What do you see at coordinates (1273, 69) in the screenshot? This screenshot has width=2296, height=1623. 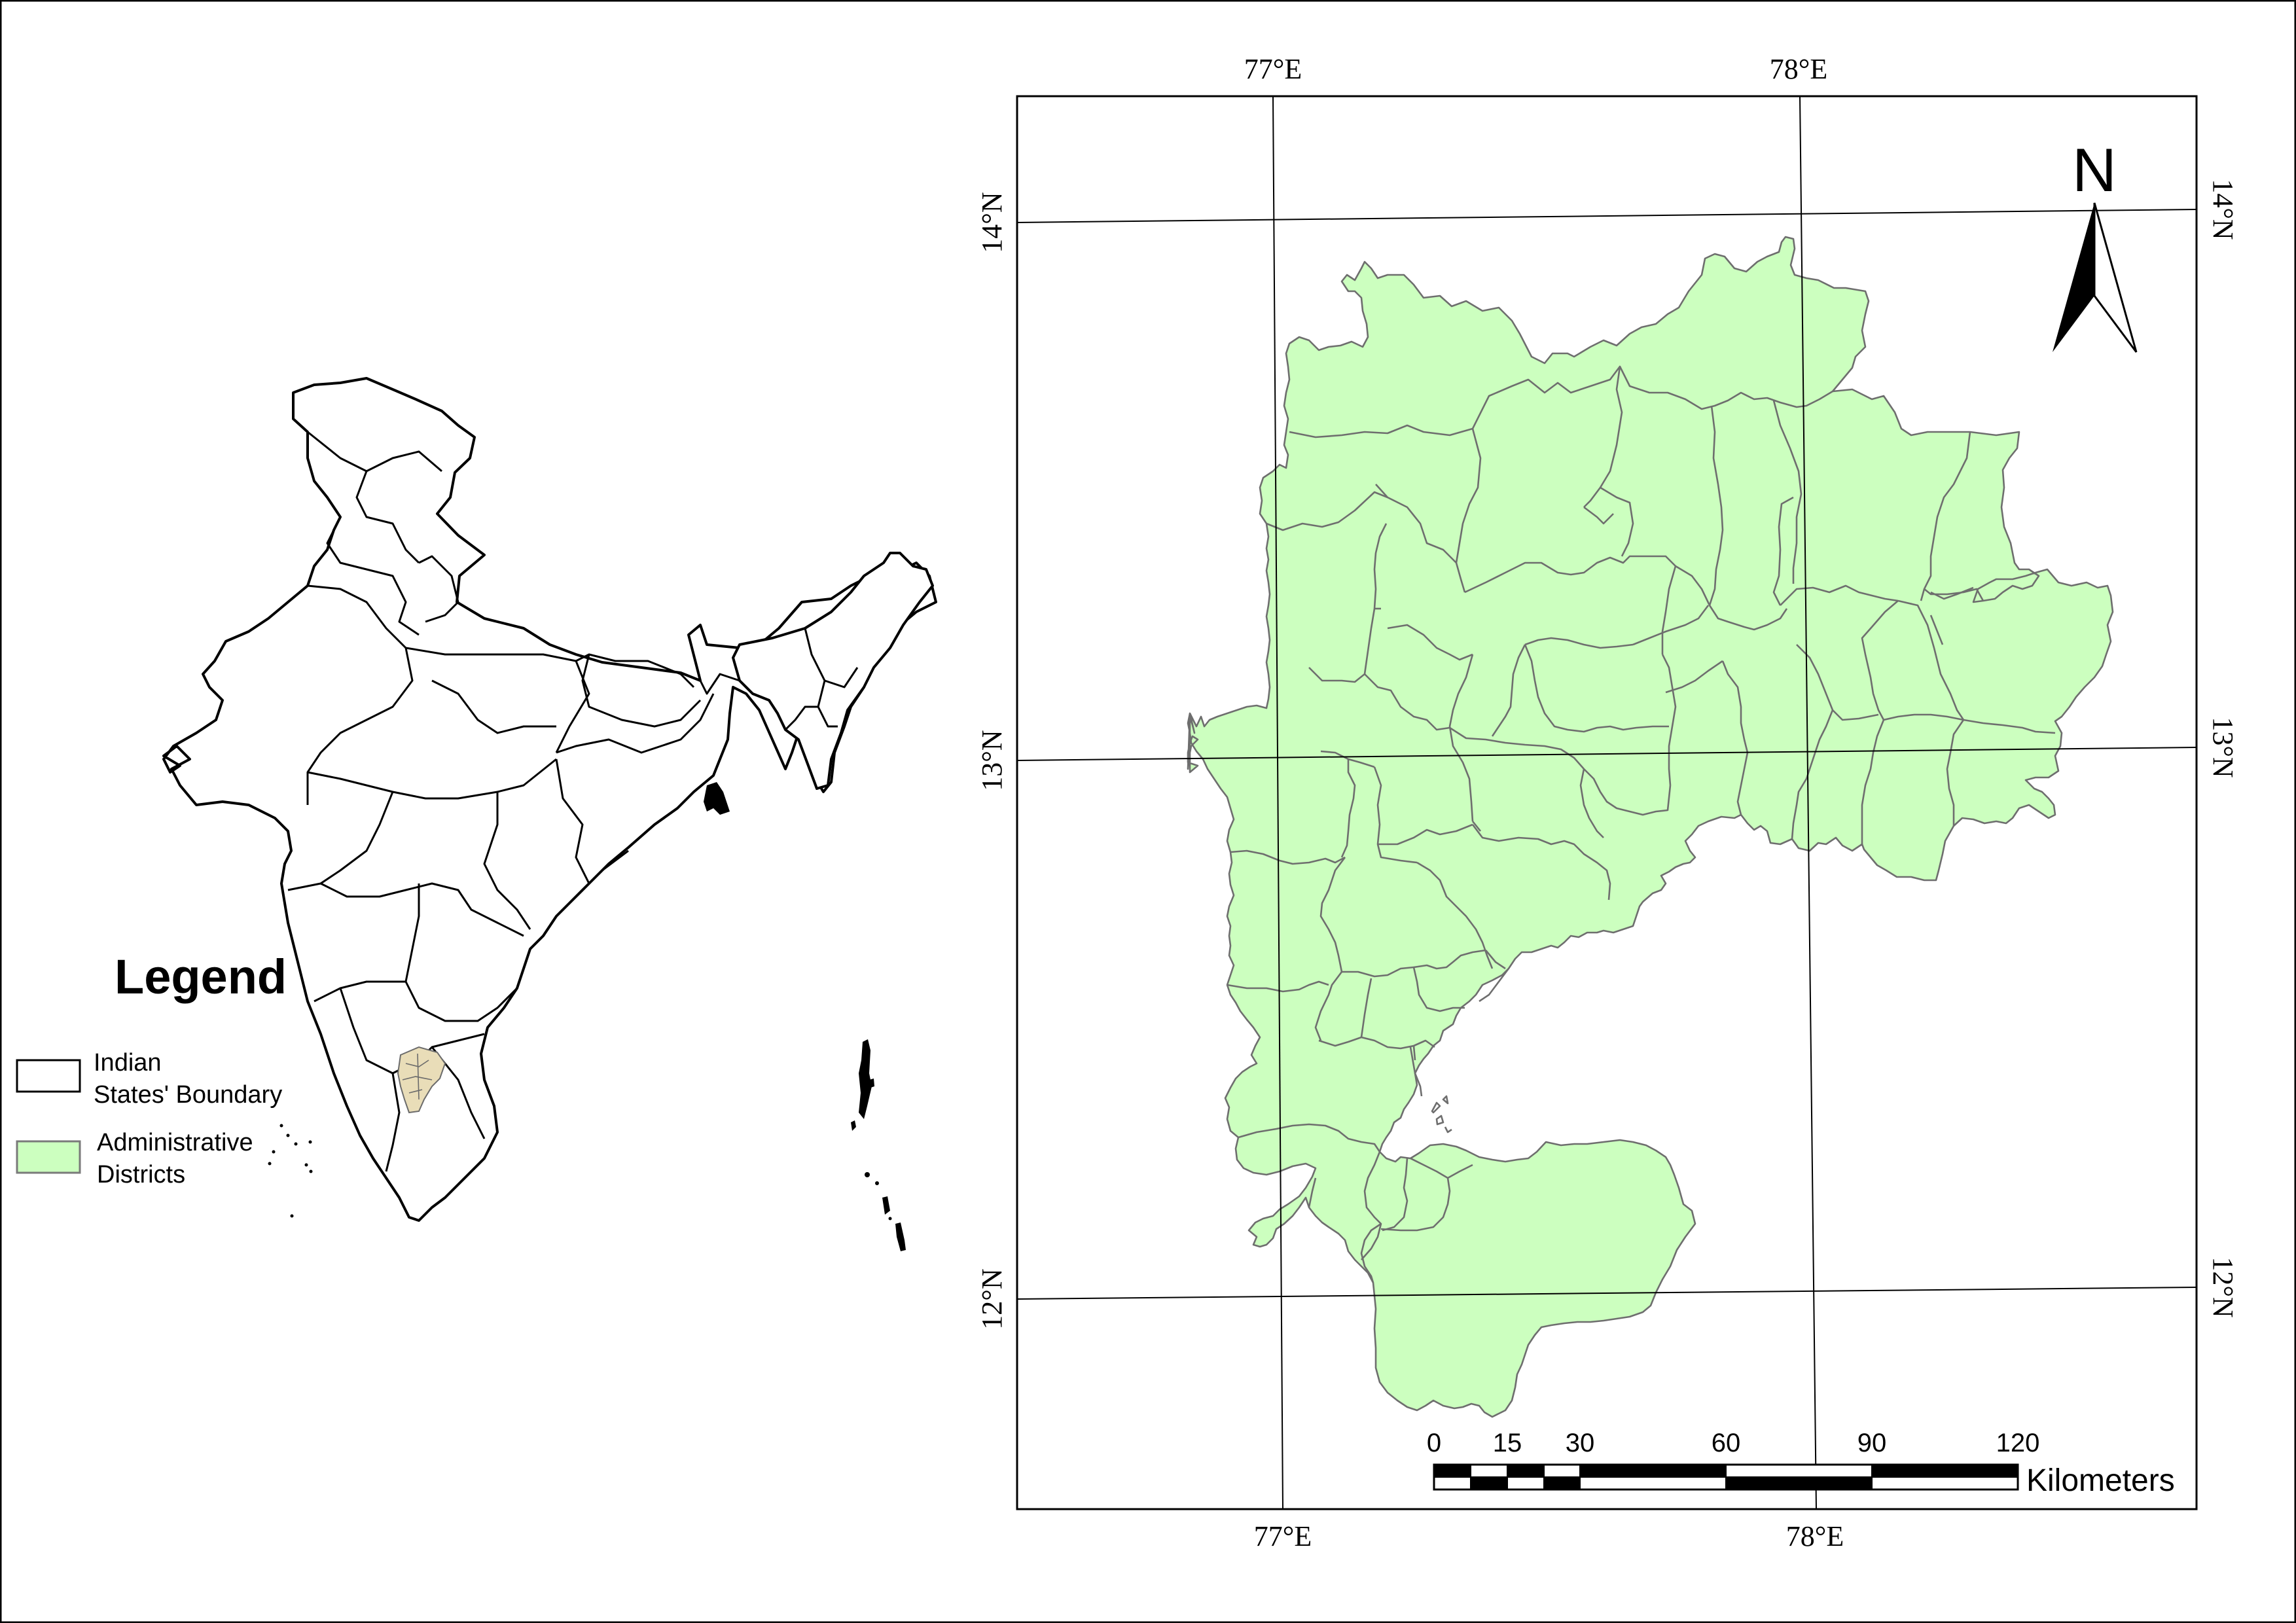 I see `top-label-77e: 77°E` at bounding box center [1273, 69].